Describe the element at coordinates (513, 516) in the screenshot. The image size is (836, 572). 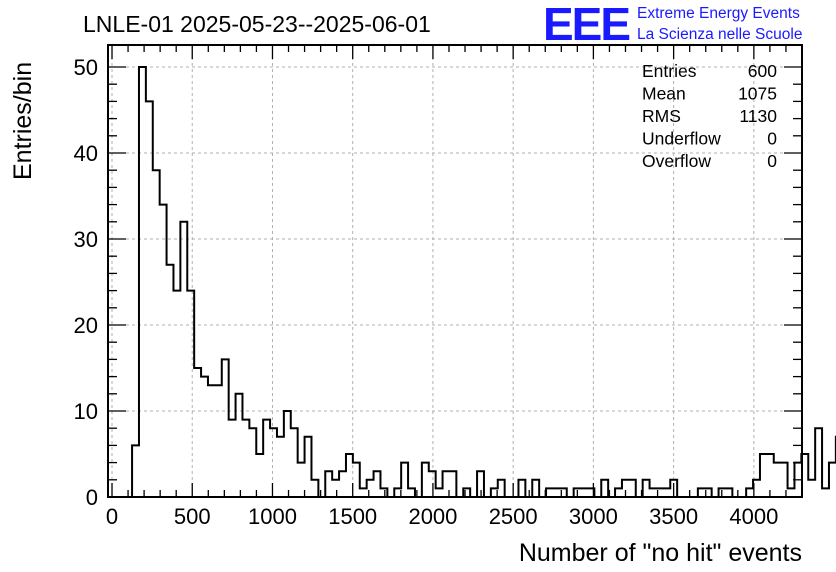
I see `x-tick-label: 2500` at that location.